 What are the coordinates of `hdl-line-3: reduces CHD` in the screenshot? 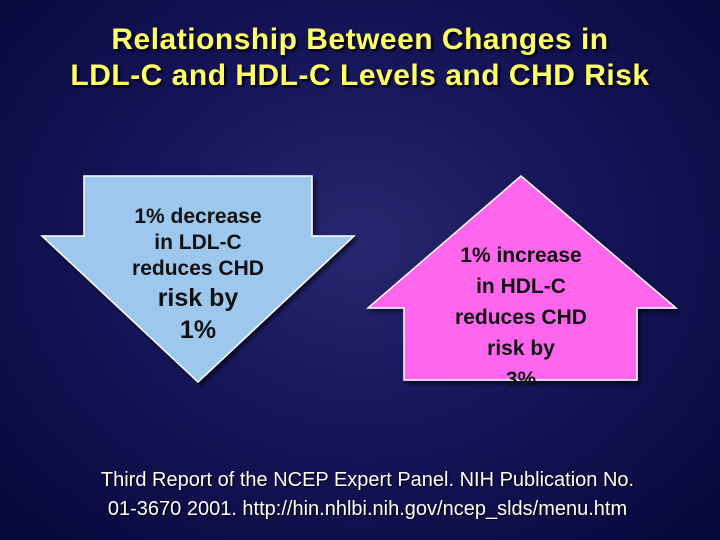 It's located at (521, 317).